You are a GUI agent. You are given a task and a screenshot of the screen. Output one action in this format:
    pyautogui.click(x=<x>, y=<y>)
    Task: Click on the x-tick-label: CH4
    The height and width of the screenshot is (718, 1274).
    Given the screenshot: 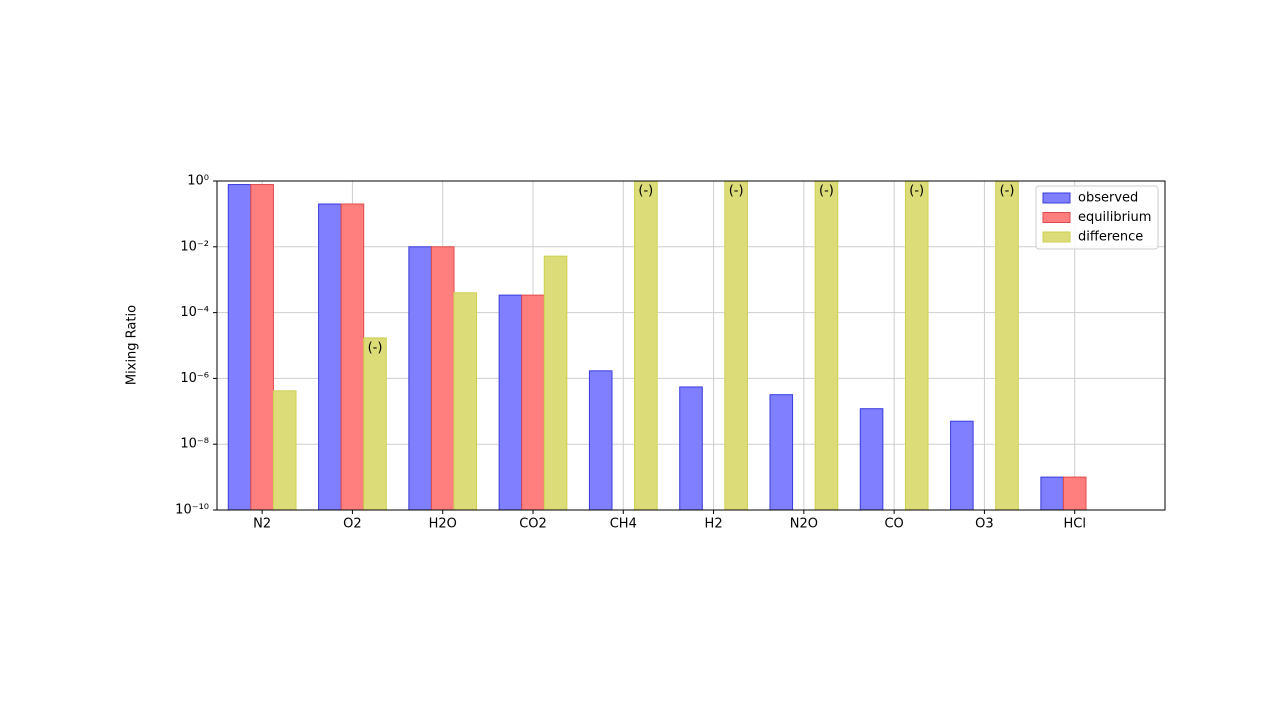 What is the action you would take?
    pyautogui.click(x=623, y=524)
    